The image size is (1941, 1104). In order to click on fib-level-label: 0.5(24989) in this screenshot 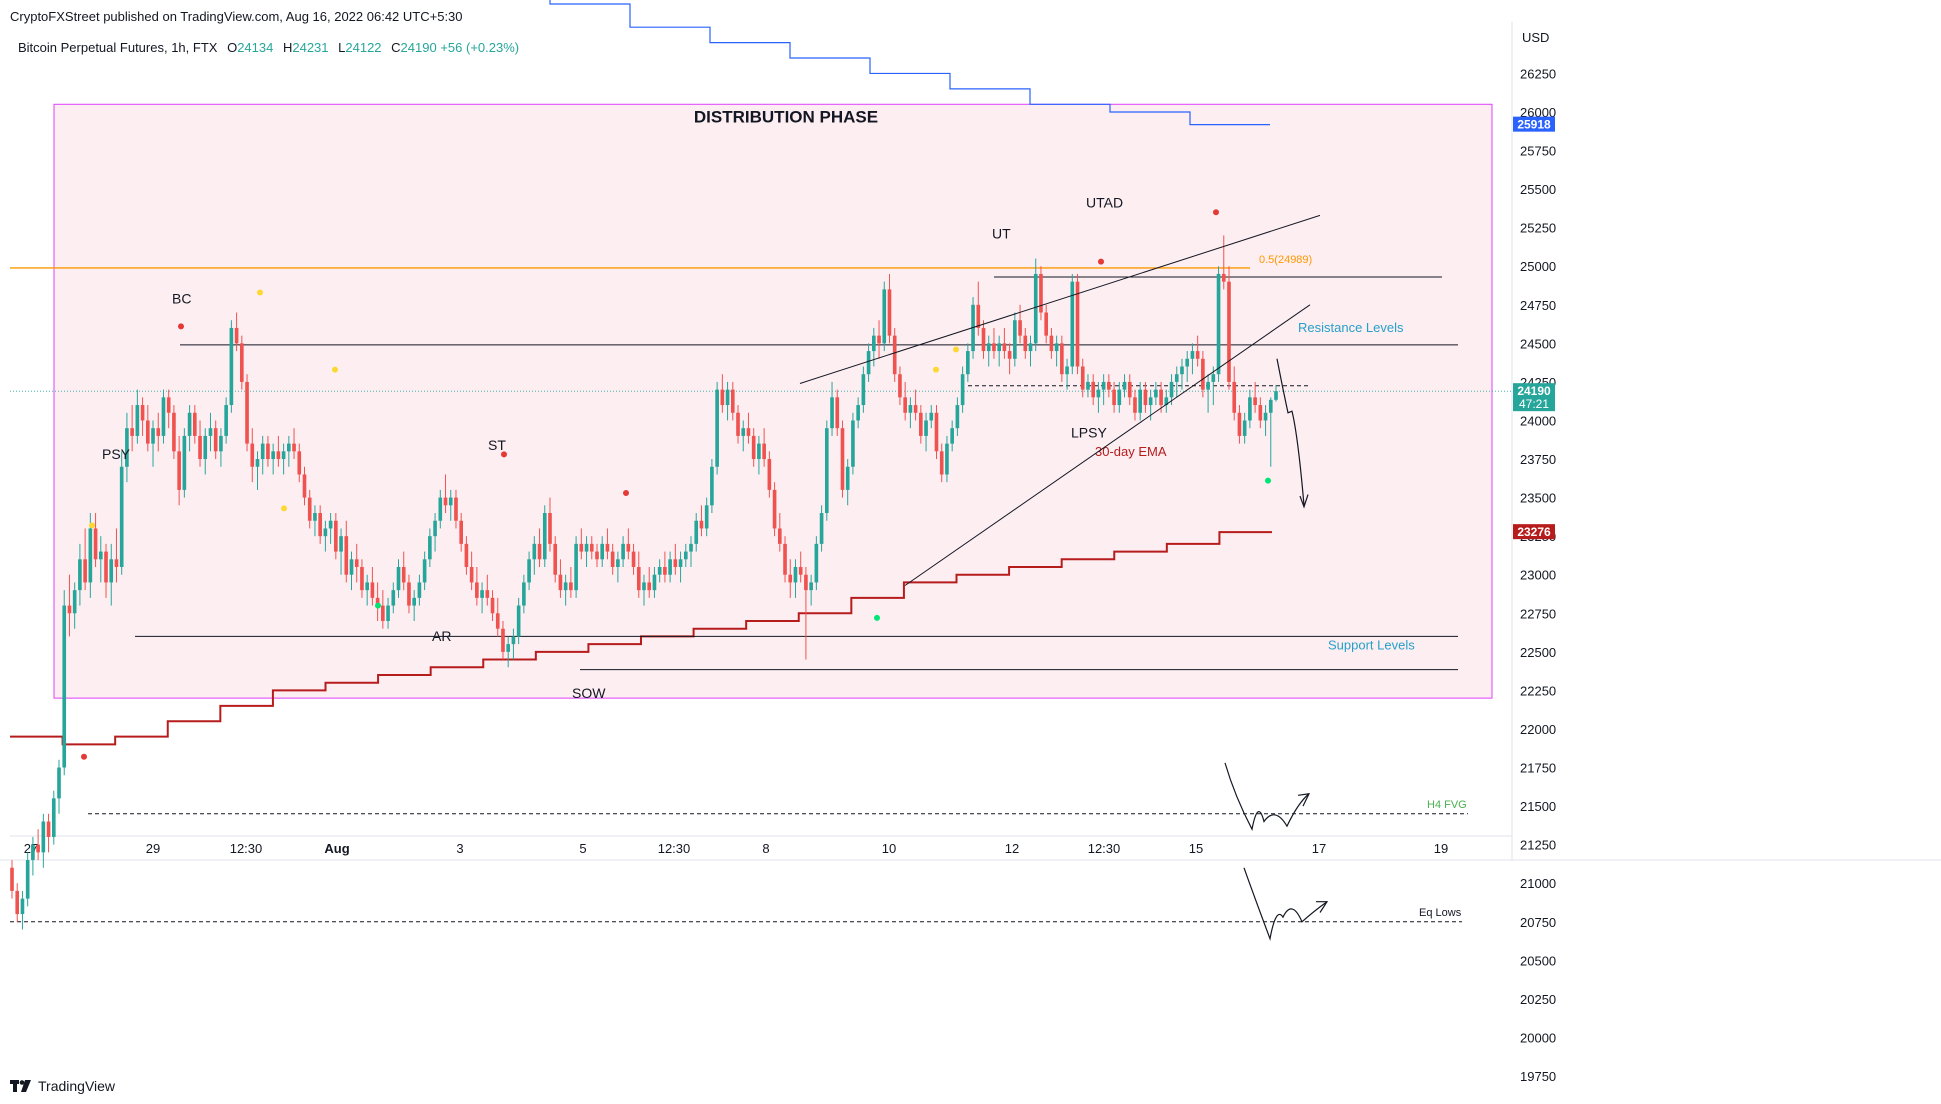, I will do `click(1285, 260)`.